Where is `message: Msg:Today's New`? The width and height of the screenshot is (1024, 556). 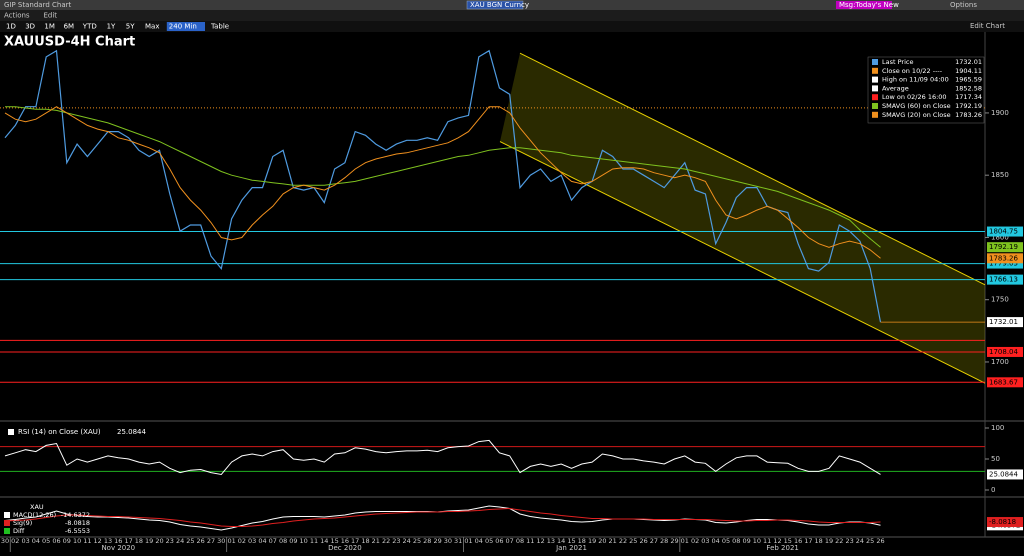 message: Msg:Today's New is located at coordinates (869, 5).